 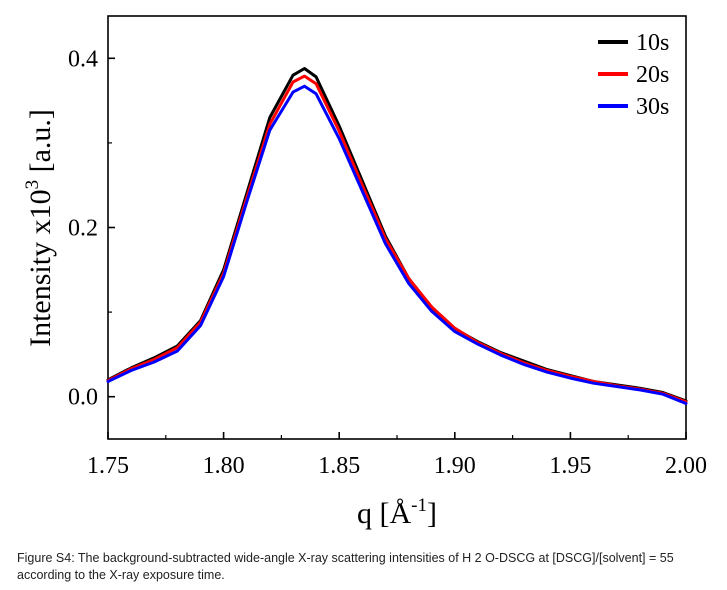 What do you see at coordinates (83, 59) in the screenshot?
I see `y-tick-label: 0.4` at bounding box center [83, 59].